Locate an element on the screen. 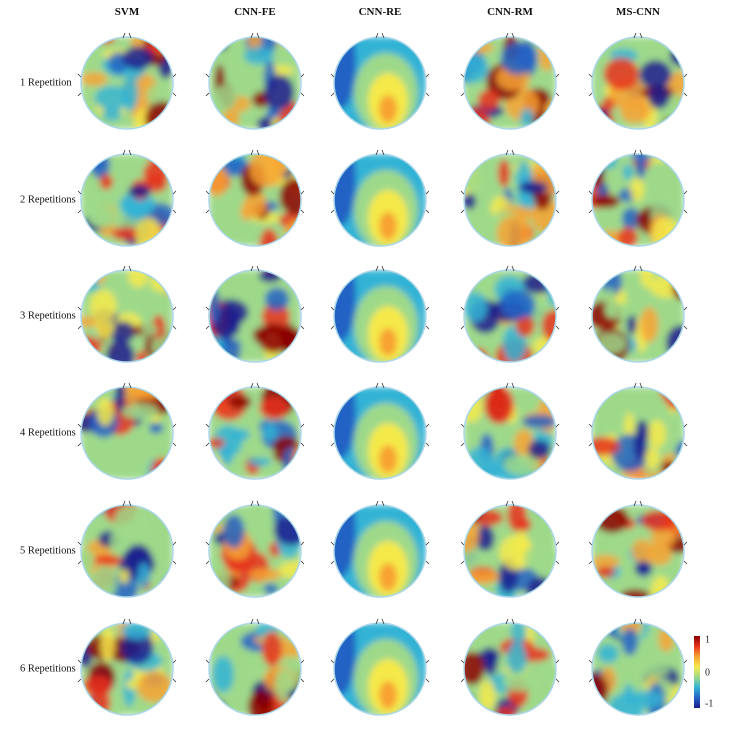 This screenshot has width=734, height=734. colorbar is located at coordinates (697, 672).